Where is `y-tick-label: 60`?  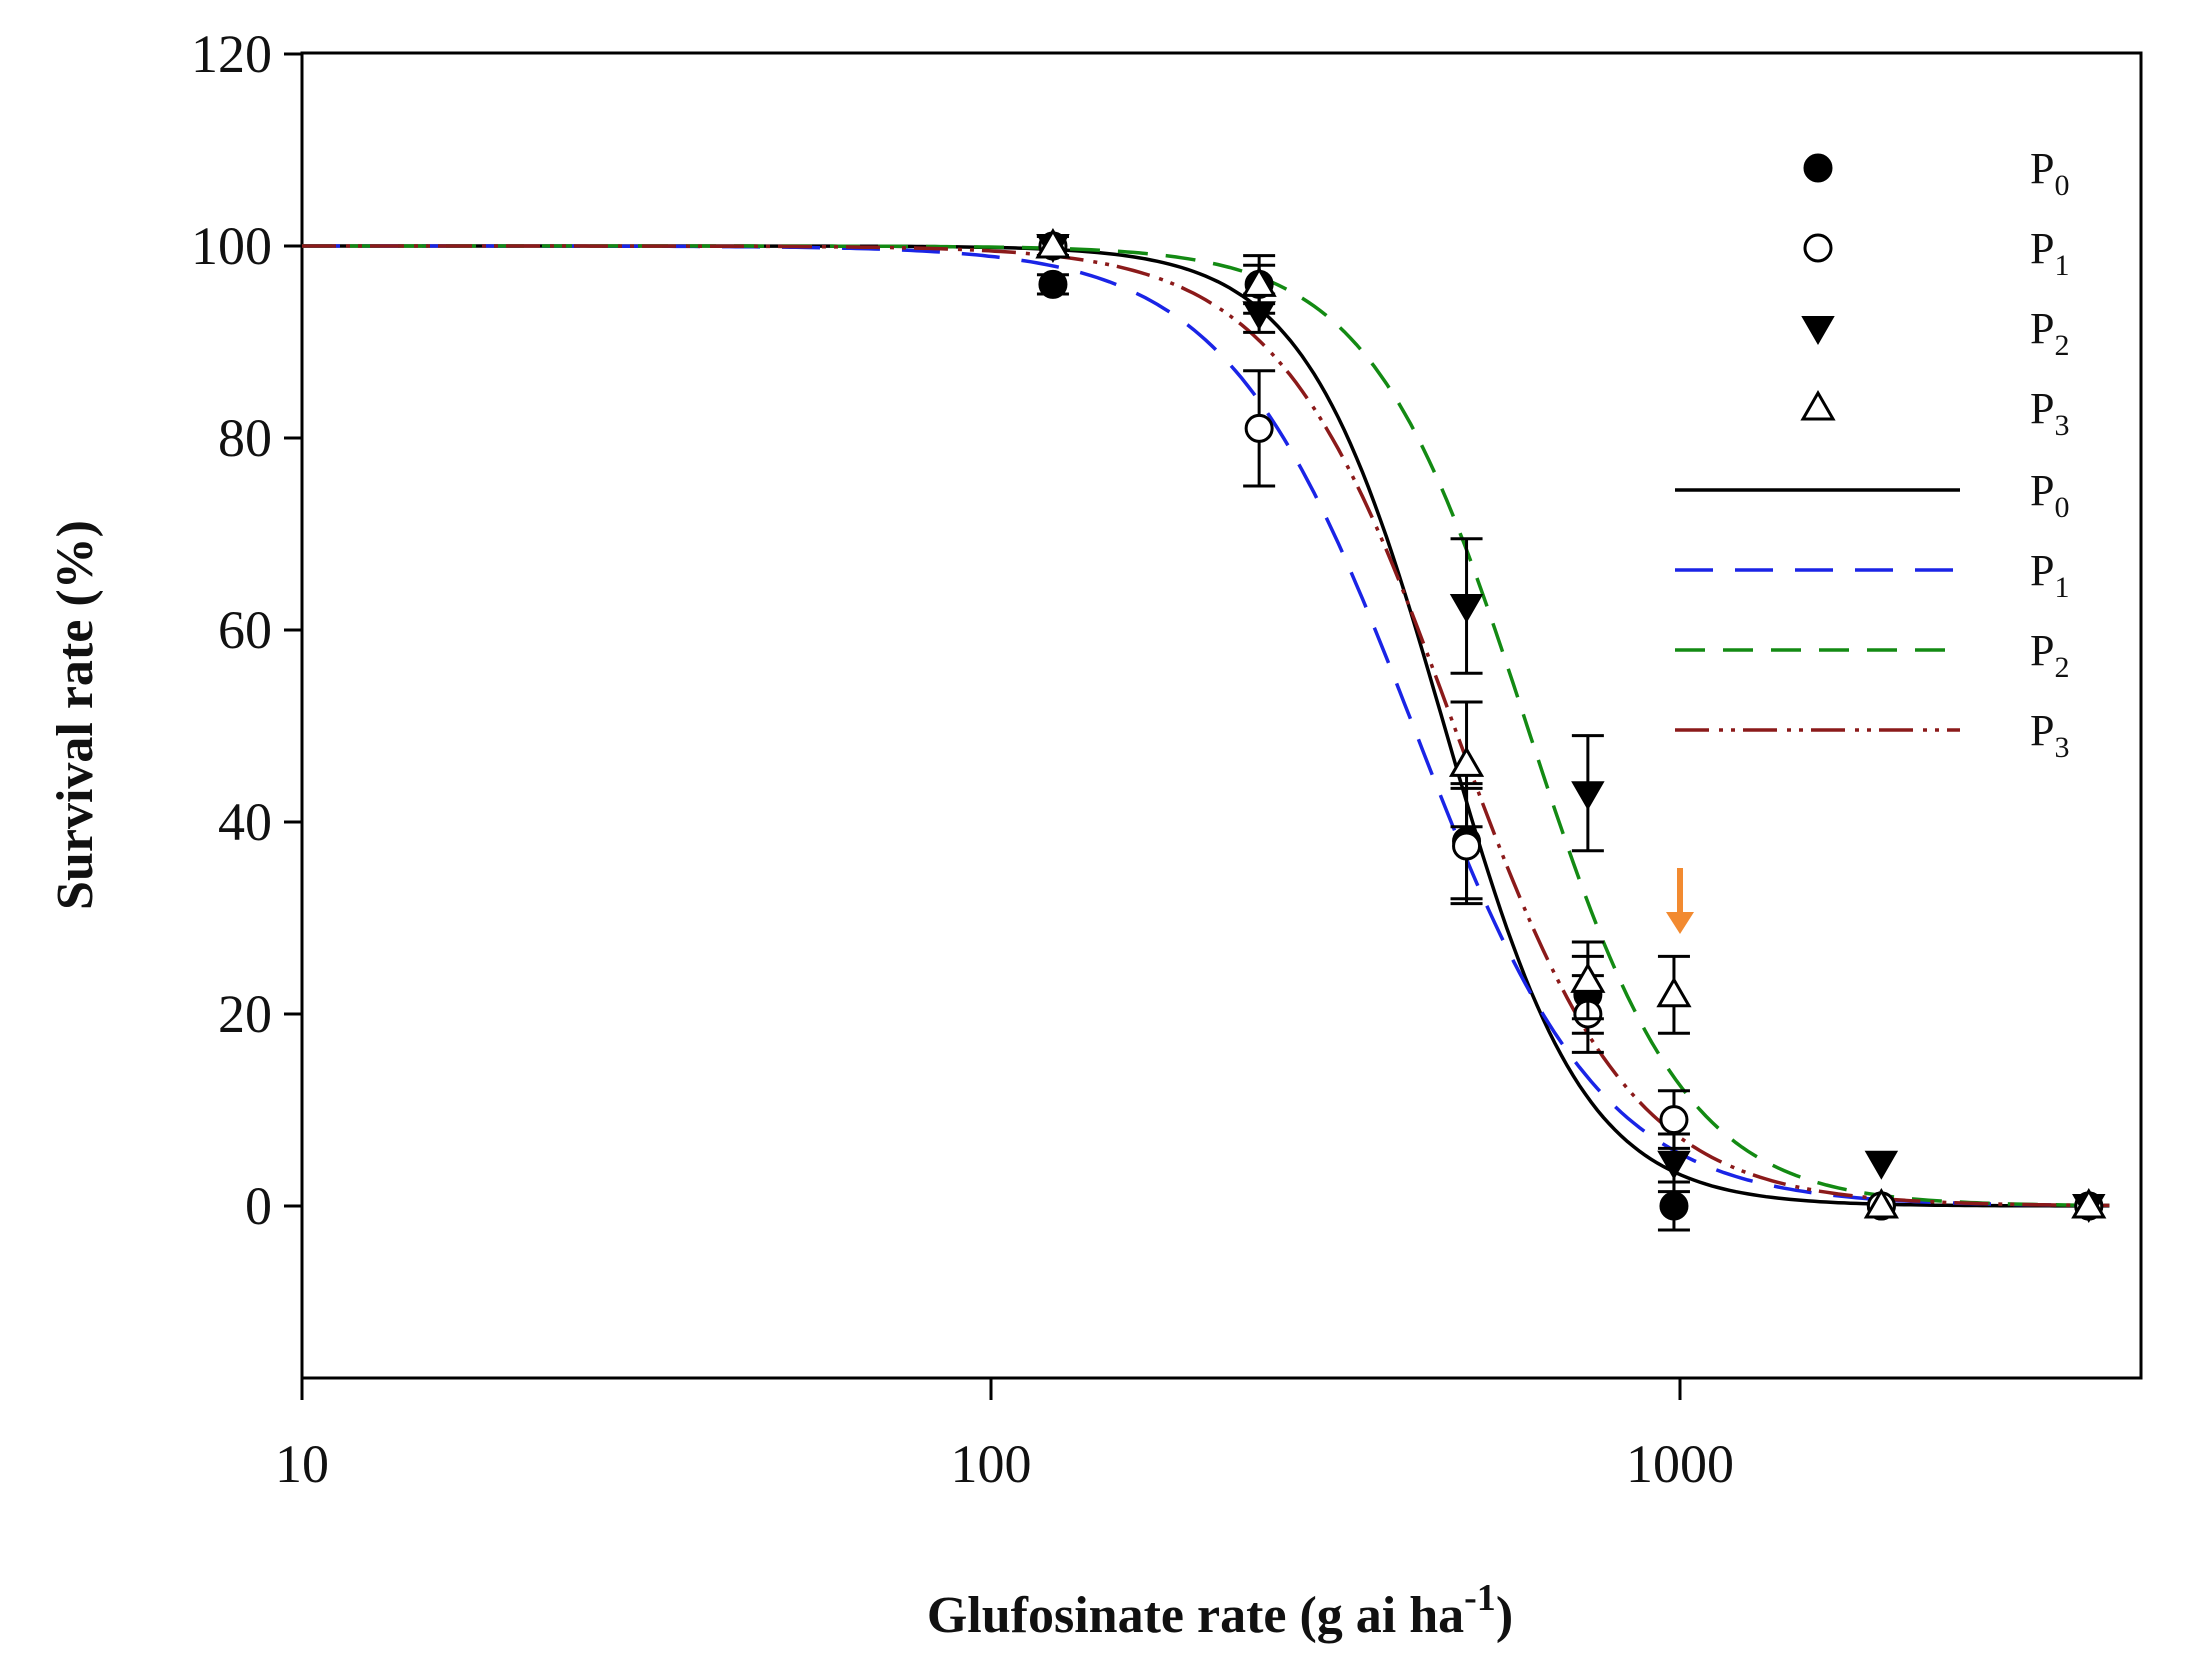 y-tick-label: 60 is located at coordinates (245, 630).